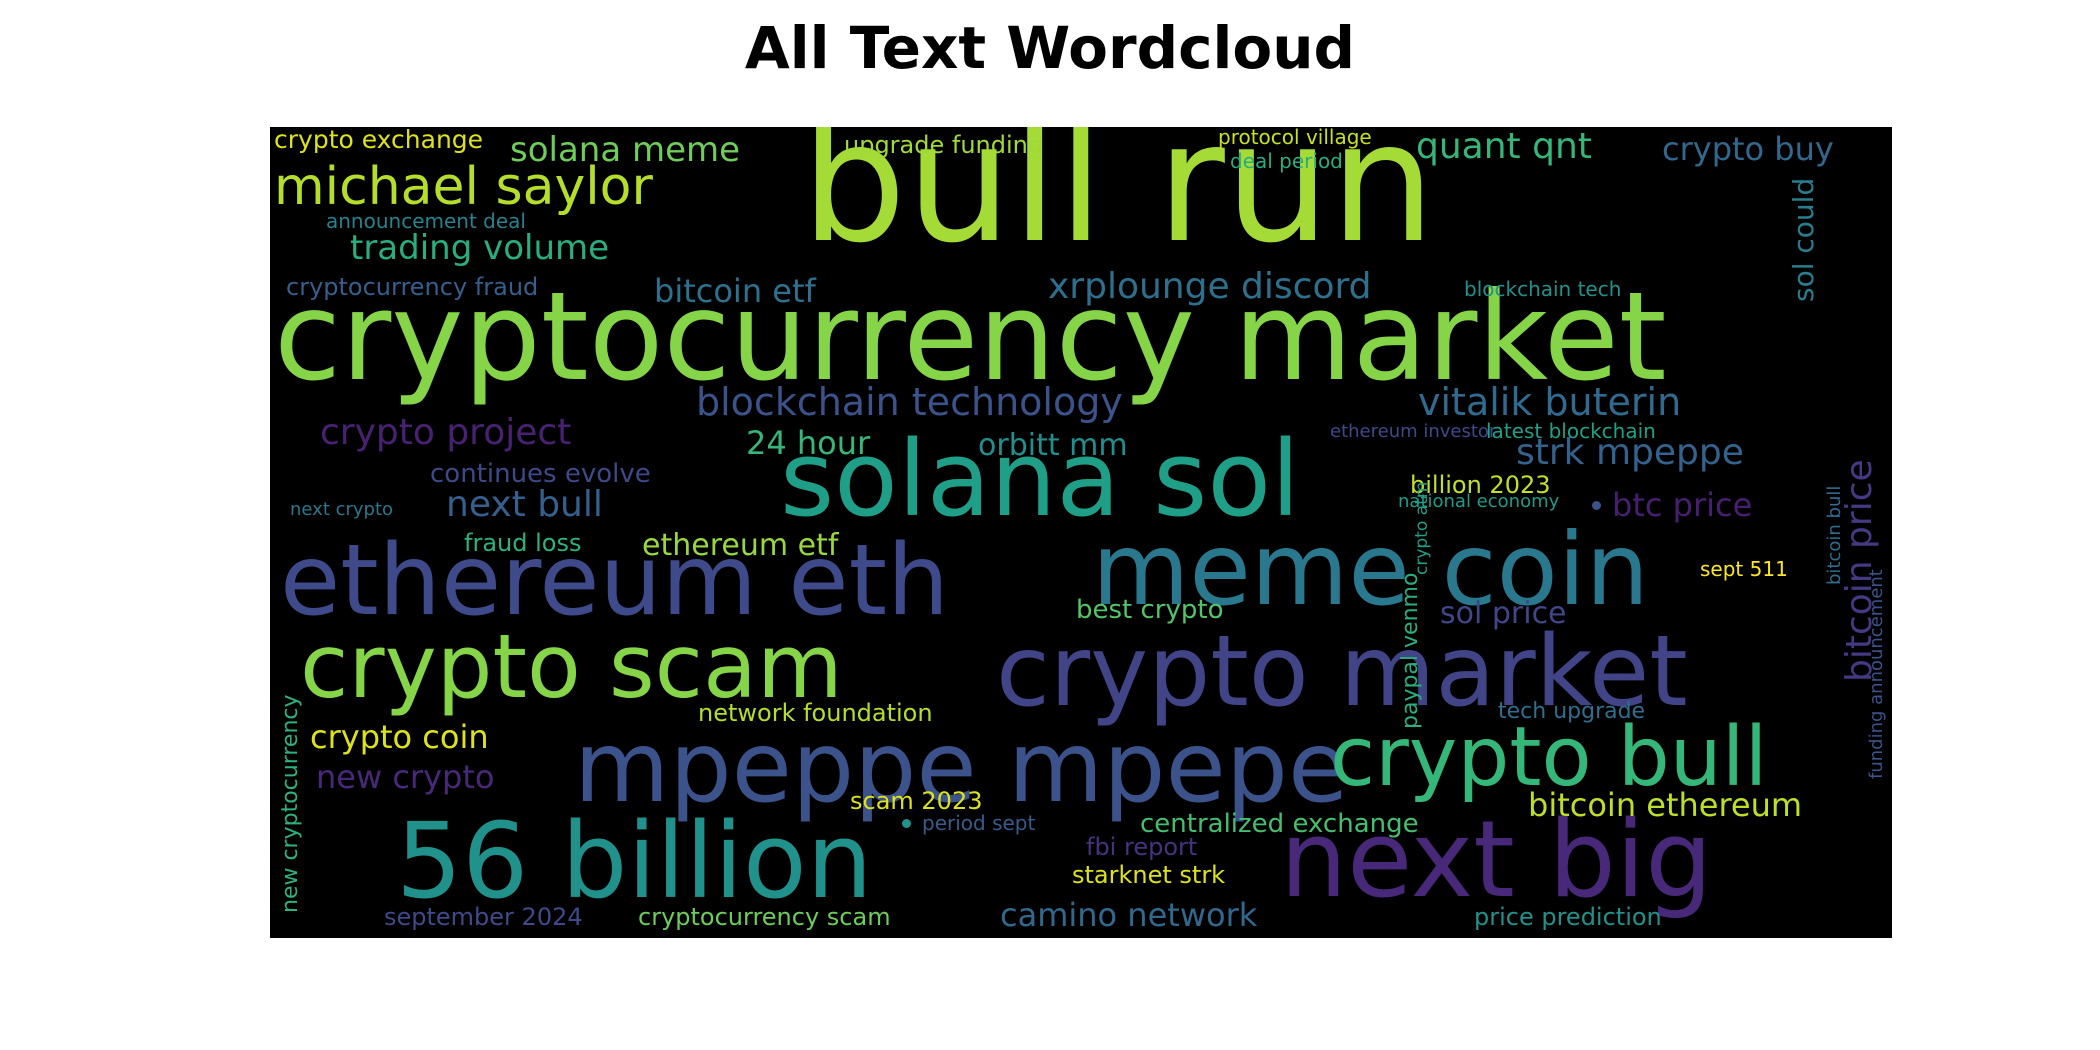 Image resolution: width=2100 pixels, height=1050 pixels. What do you see at coordinates (740, 545) in the screenshot?
I see `wordcloud-word: ethereum etf` at bounding box center [740, 545].